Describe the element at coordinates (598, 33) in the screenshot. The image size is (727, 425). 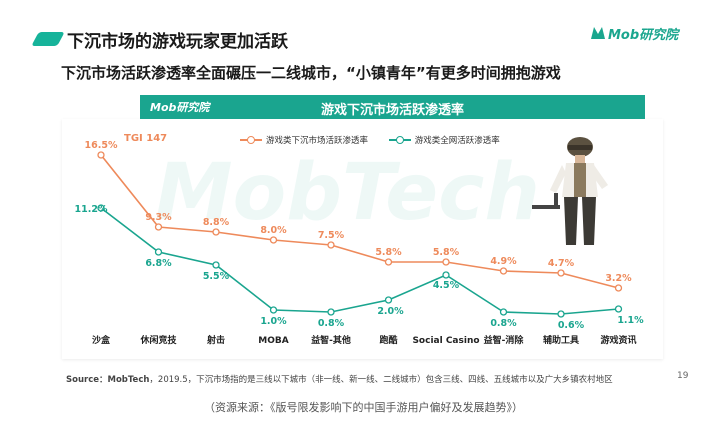
I see `brand-mark-icon` at that location.